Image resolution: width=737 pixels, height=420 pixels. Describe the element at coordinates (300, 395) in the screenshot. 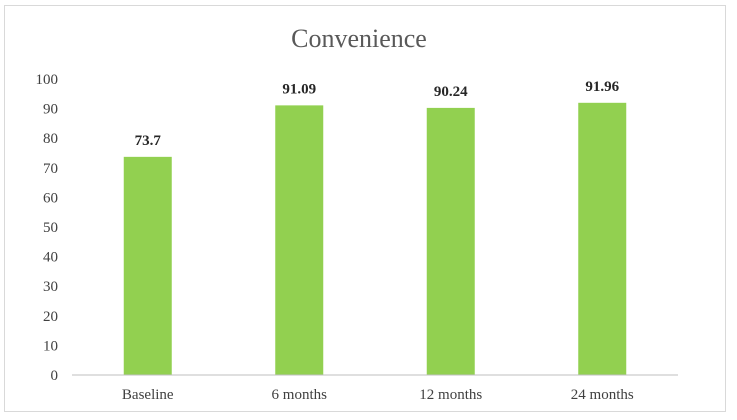

I see `x-tick-label: 6 months` at that location.